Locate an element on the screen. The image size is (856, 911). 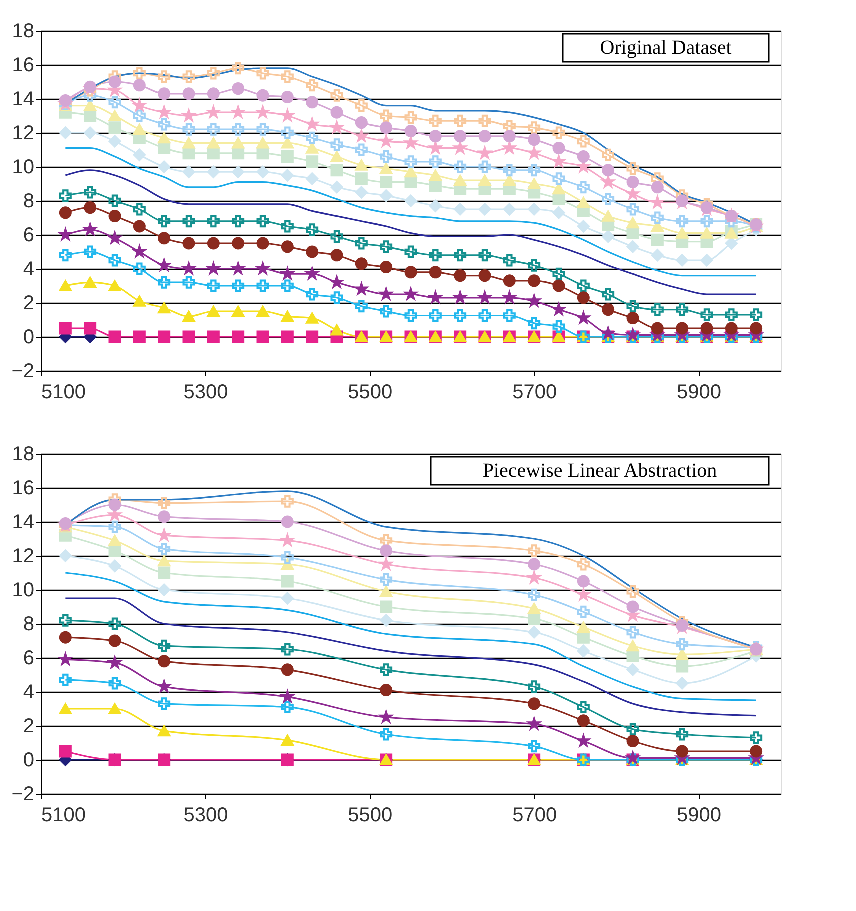
chart-title: Original Dataset is located at coordinates (666, 48).